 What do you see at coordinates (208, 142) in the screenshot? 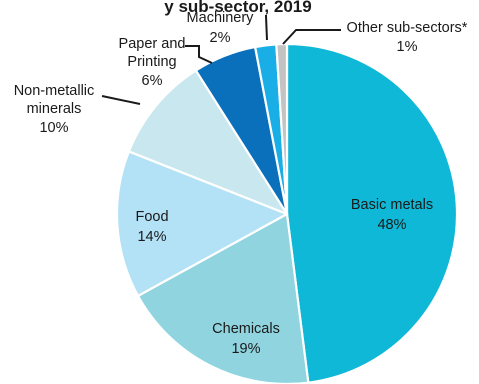
I see `pie-slice-non-metallic-minerals` at bounding box center [208, 142].